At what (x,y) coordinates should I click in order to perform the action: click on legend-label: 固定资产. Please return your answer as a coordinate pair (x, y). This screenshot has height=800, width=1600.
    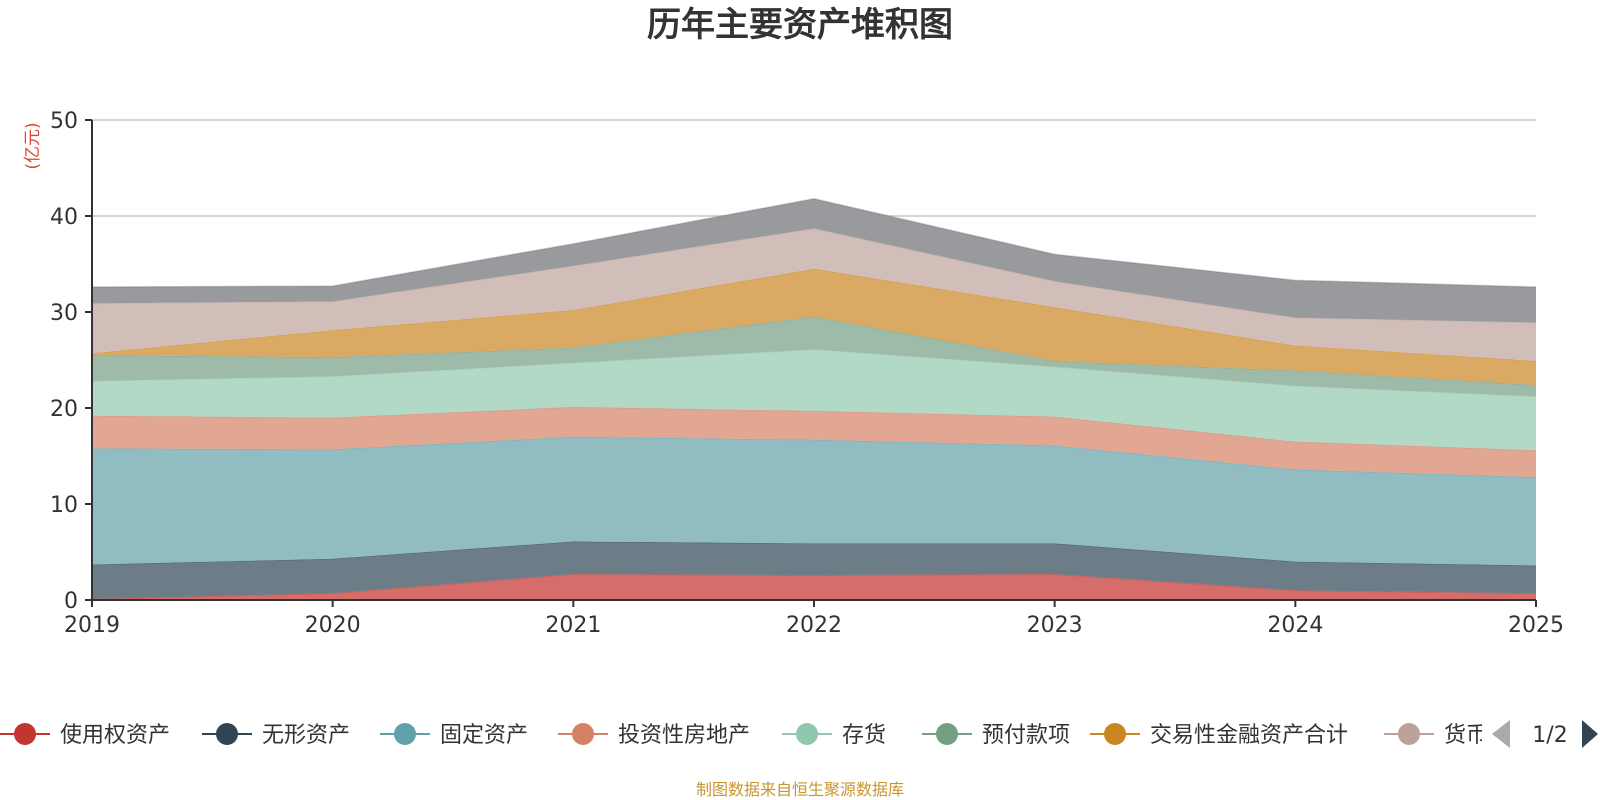
    Looking at the image, I should click on (484, 735).